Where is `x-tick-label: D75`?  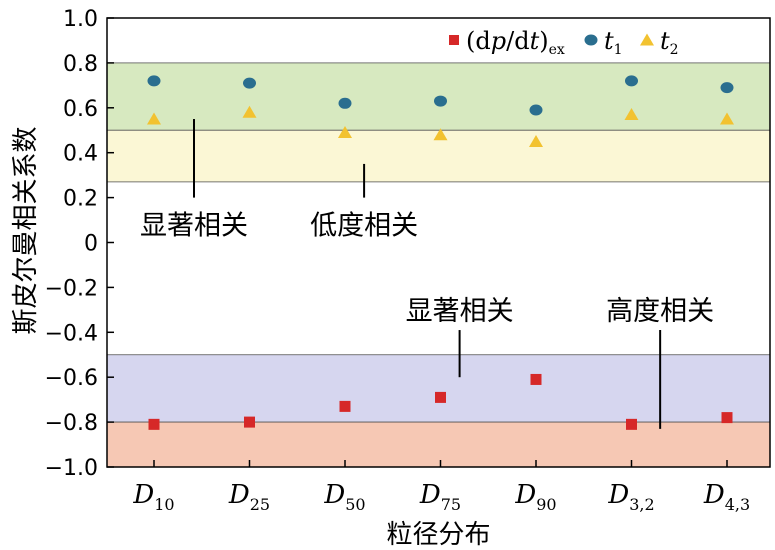 x-tick-label: D75 is located at coordinates (440, 497).